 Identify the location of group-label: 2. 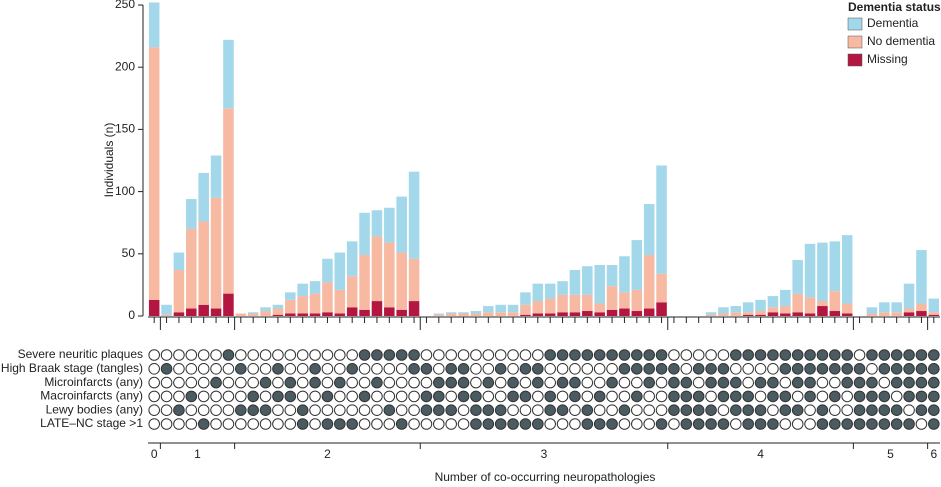
(327, 454).